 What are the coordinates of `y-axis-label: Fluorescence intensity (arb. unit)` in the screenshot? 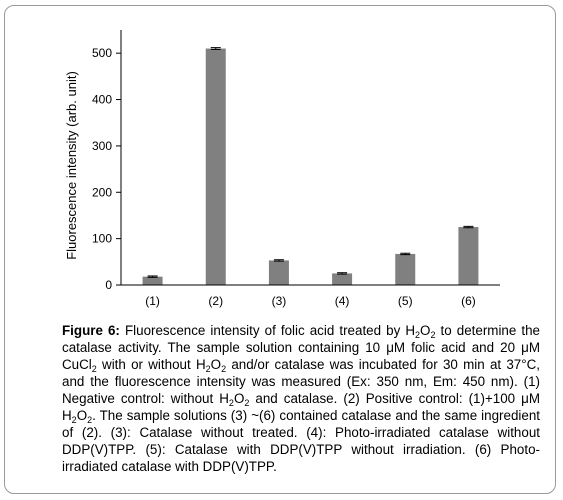 It's located at (71, 165).